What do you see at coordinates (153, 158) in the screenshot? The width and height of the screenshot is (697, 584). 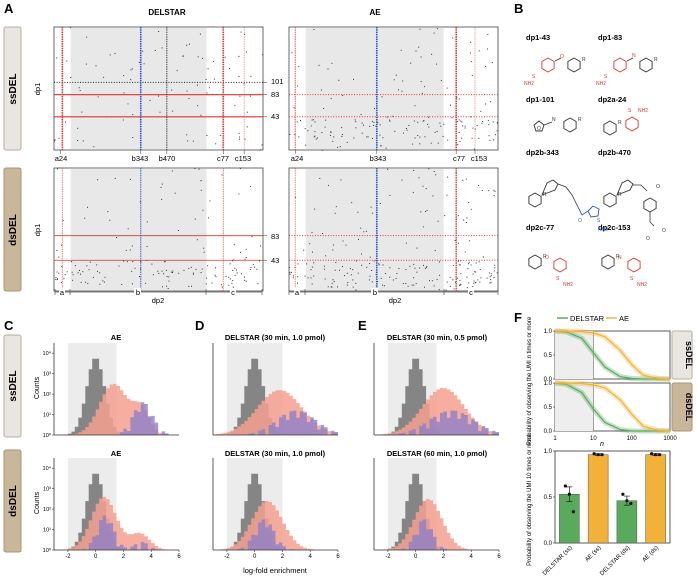 I see `top-ticks-left: a24 b343 b470 c77 c153` at bounding box center [153, 158].